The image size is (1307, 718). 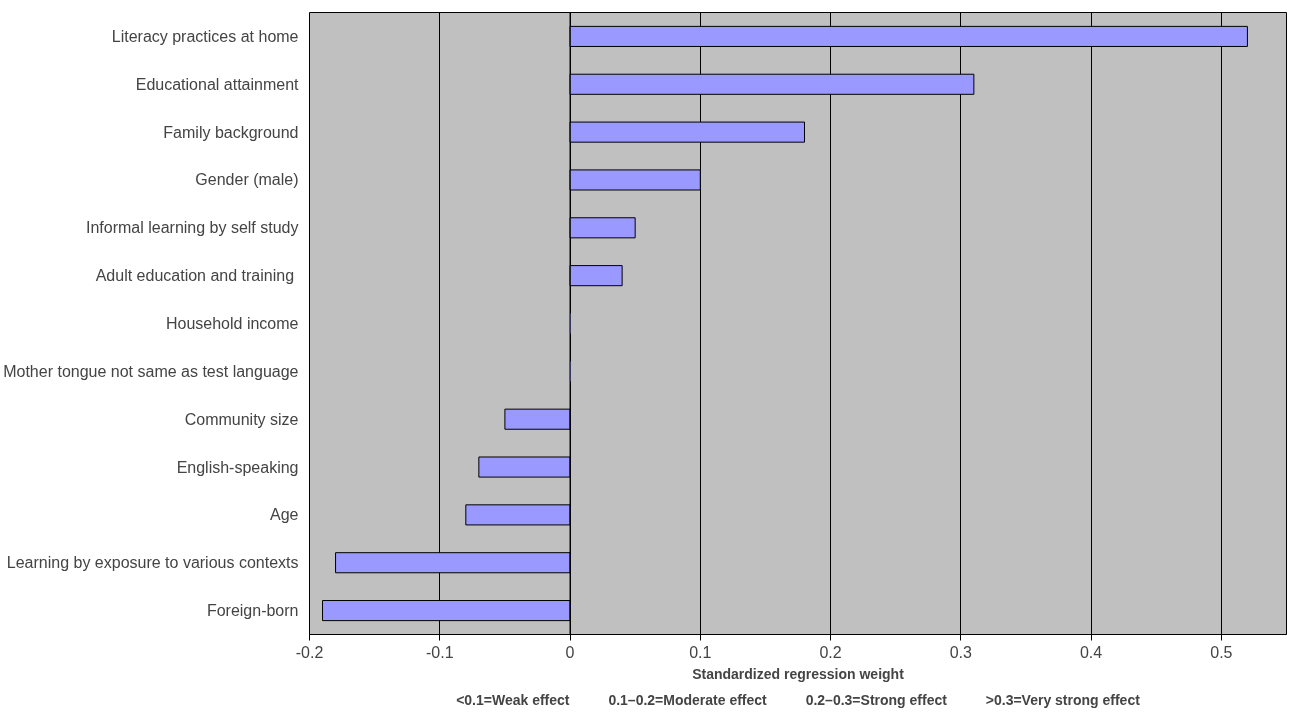 I want to click on y-tick-label: Gender (male), so click(x=247, y=180).